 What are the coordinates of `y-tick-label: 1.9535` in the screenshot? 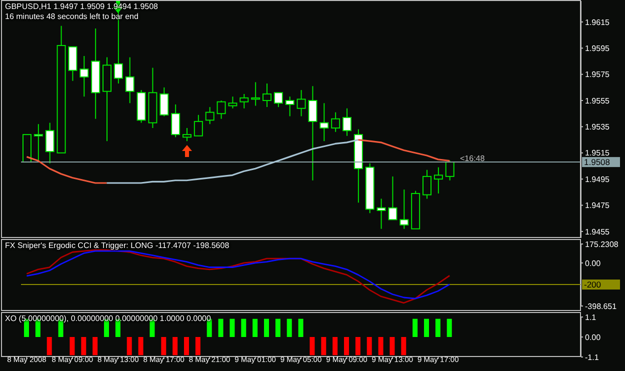 It's located at (597, 127).